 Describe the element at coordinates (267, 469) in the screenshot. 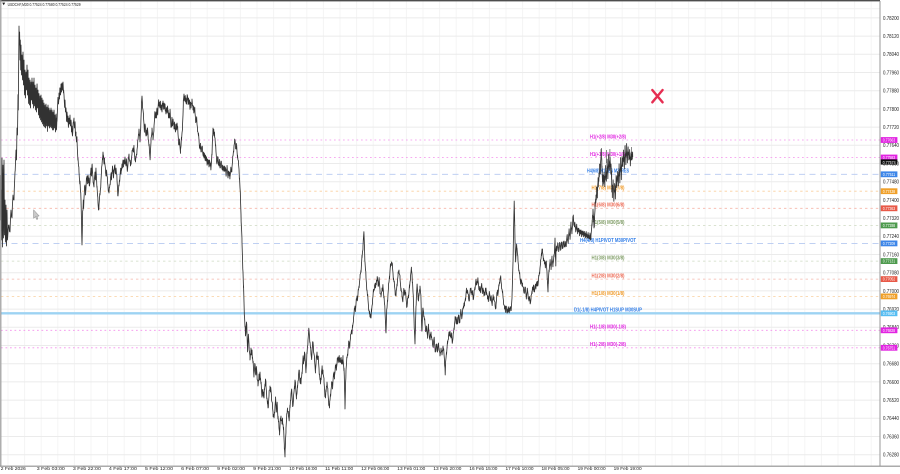

I see `svg-text: 9 Feb 21:00` at that location.